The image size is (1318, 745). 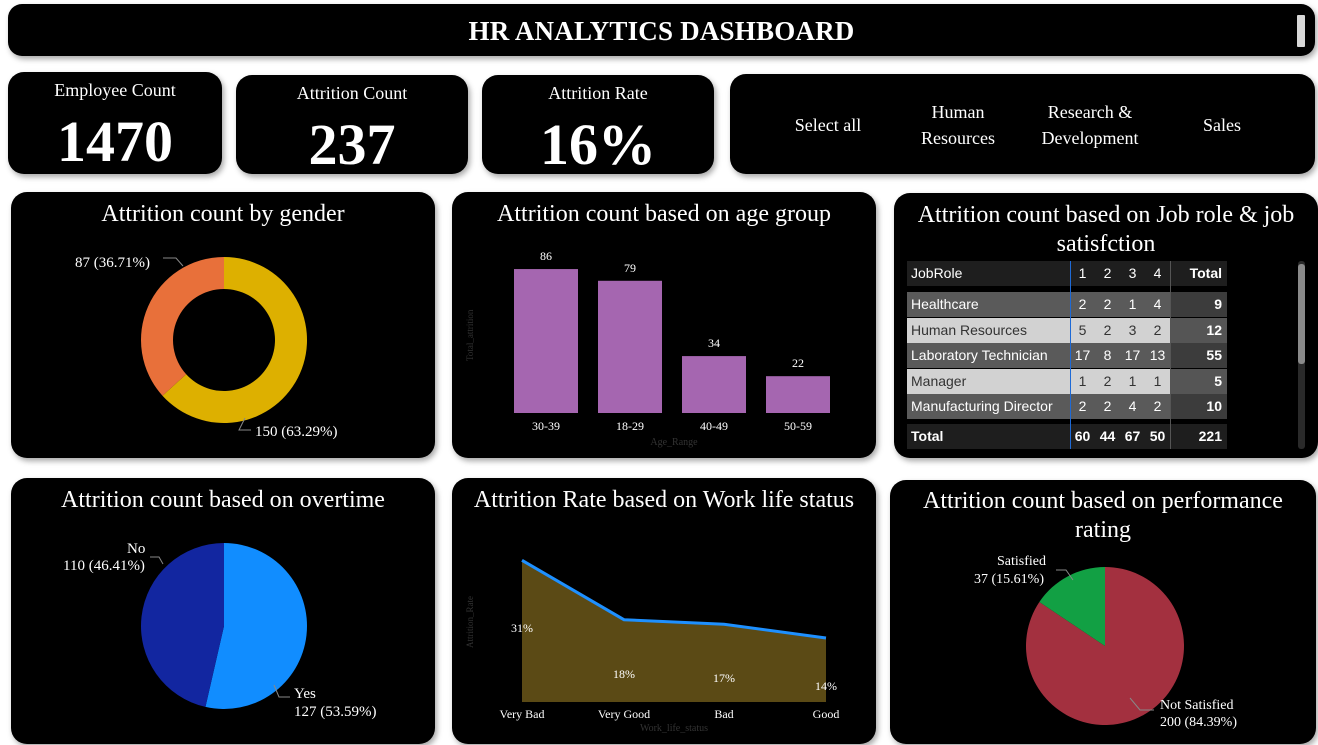 I want to click on matrix-column-separator, so click(x=1070, y=355).